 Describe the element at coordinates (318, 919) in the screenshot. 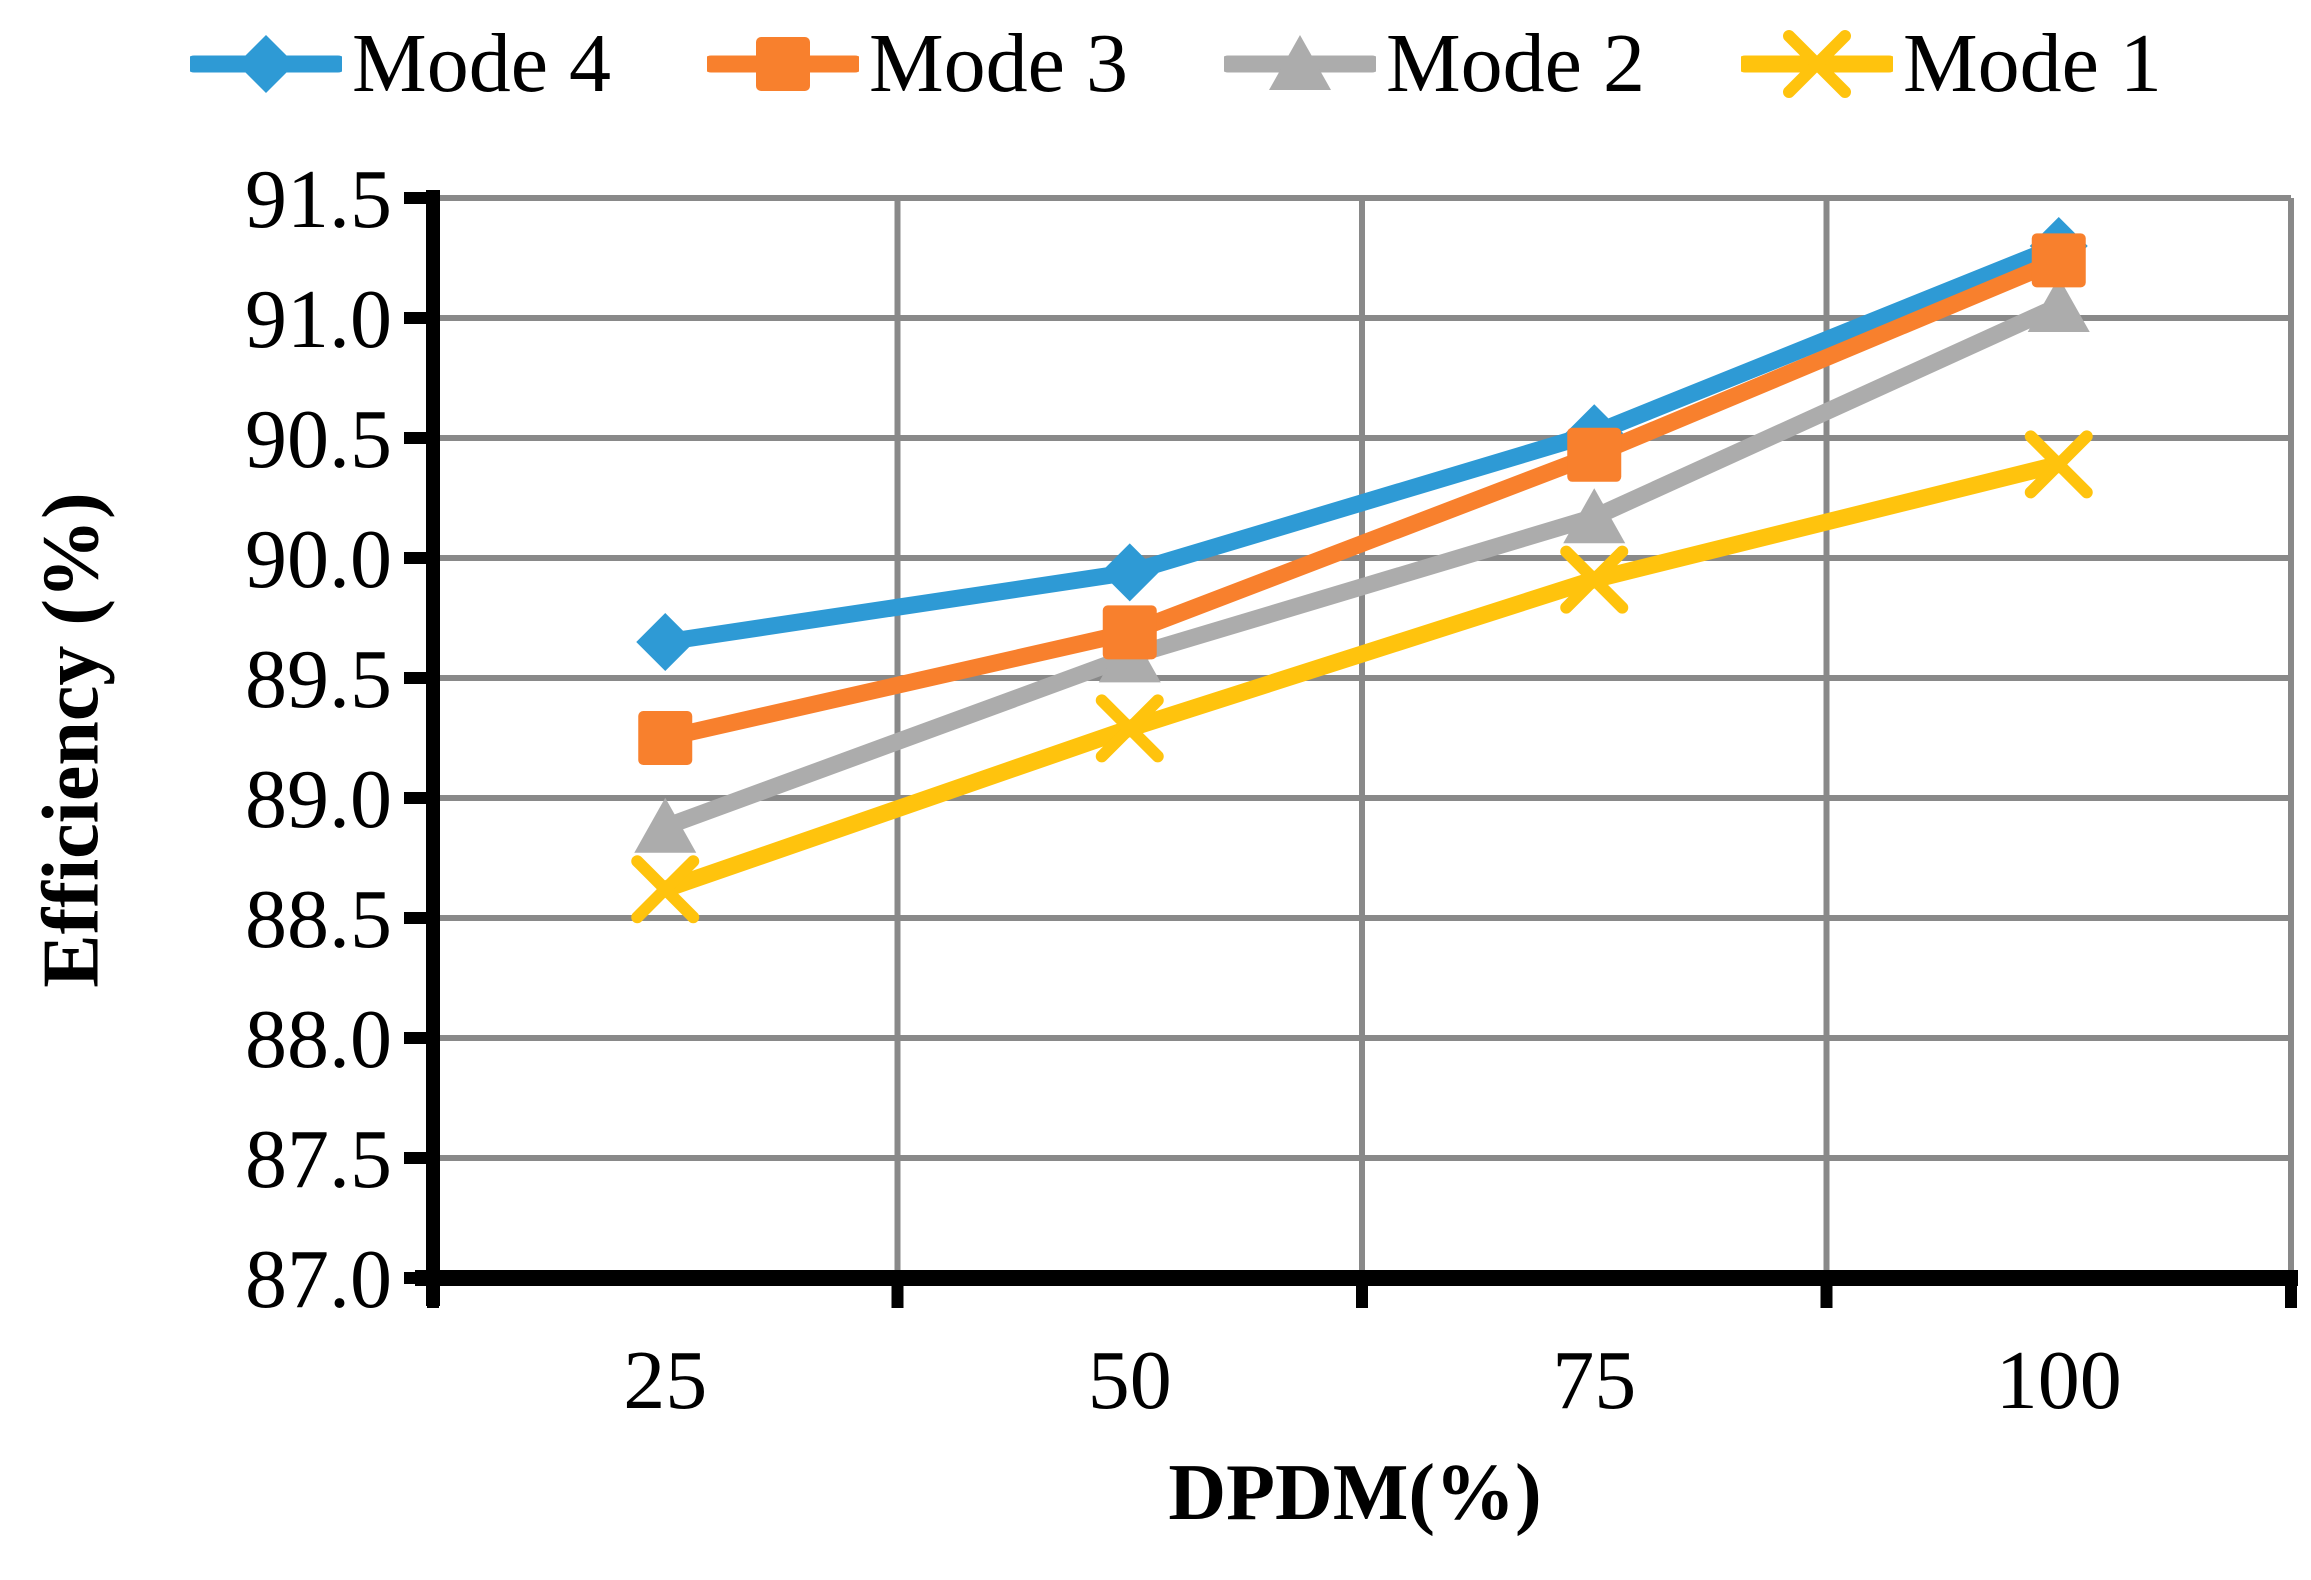

I see `y-tick-label: 88.5` at that location.